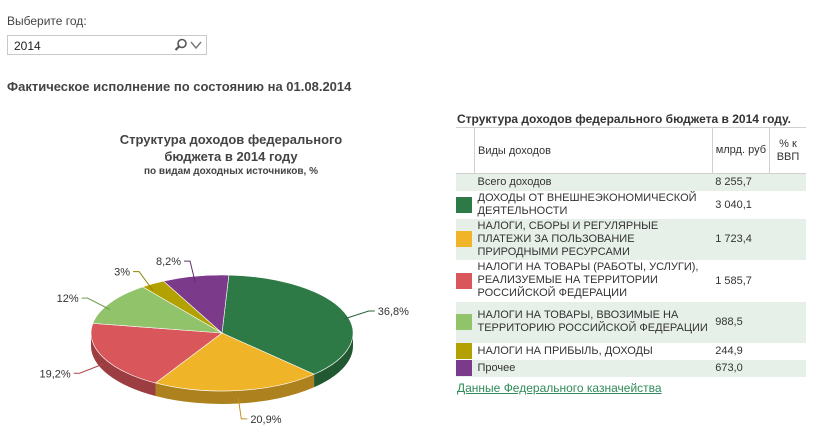 Image resolution: width=832 pixels, height=444 pixels. Describe the element at coordinates (733, 204) in the screenshot. I see `row-value: 3 040,1` at that location.